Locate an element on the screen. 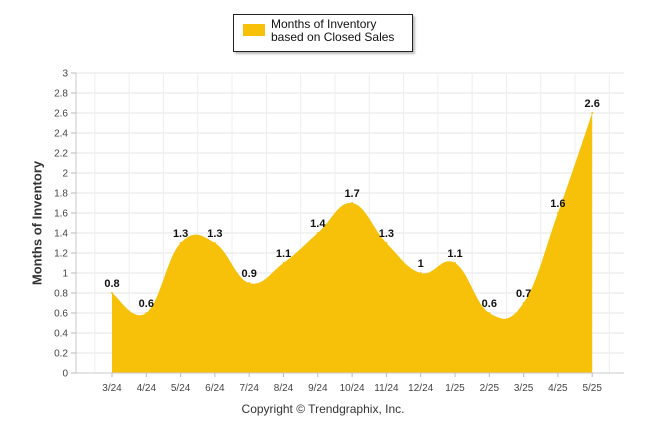  copyright-footer: Copyright © Trendgraphix, Inc. is located at coordinates (323, 409).